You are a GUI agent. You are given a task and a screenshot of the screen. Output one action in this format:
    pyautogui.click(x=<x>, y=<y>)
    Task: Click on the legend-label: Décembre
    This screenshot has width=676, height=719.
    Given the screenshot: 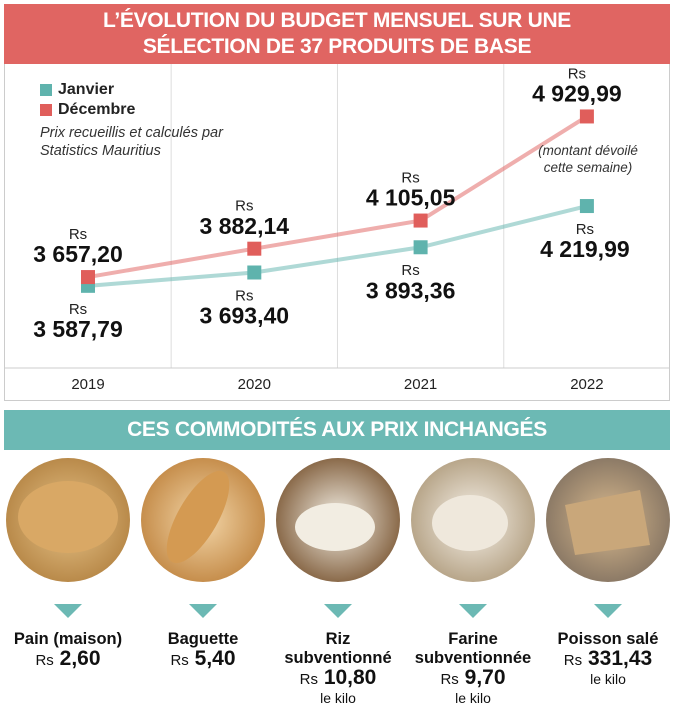 What is the action you would take?
    pyautogui.click(x=96, y=109)
    